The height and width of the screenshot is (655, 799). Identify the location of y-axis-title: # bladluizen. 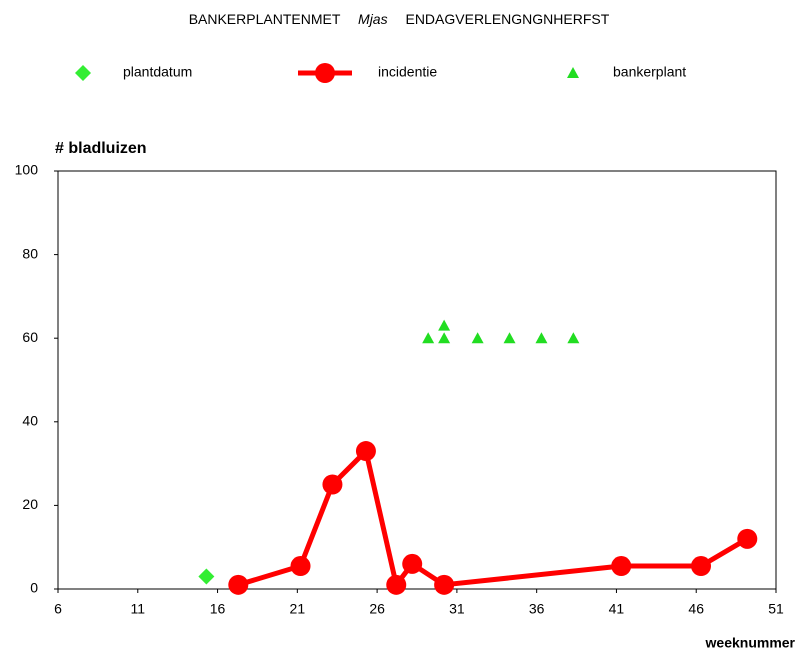
(101, 148).